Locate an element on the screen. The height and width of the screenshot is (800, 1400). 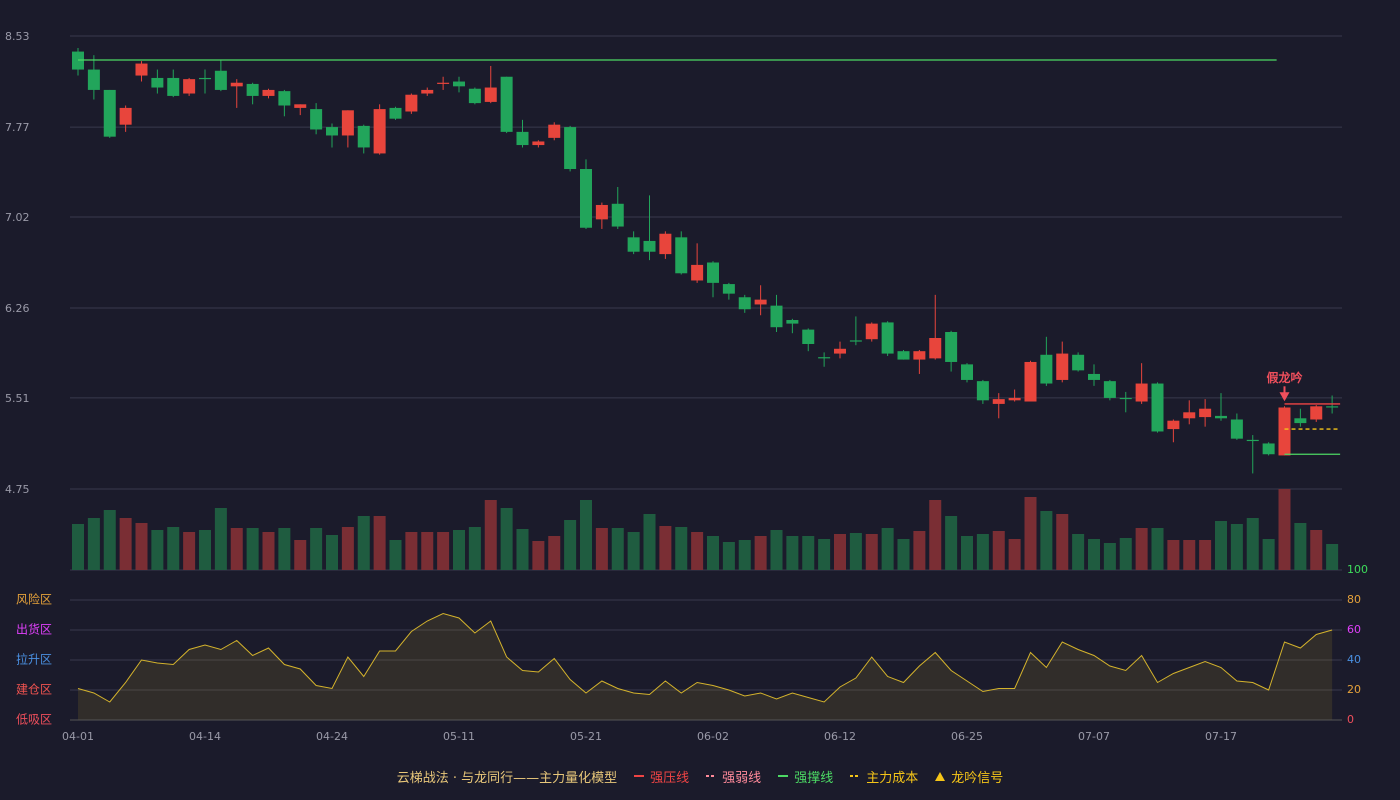
zone-label: 建仓区 is located at coordinates (34, 690).